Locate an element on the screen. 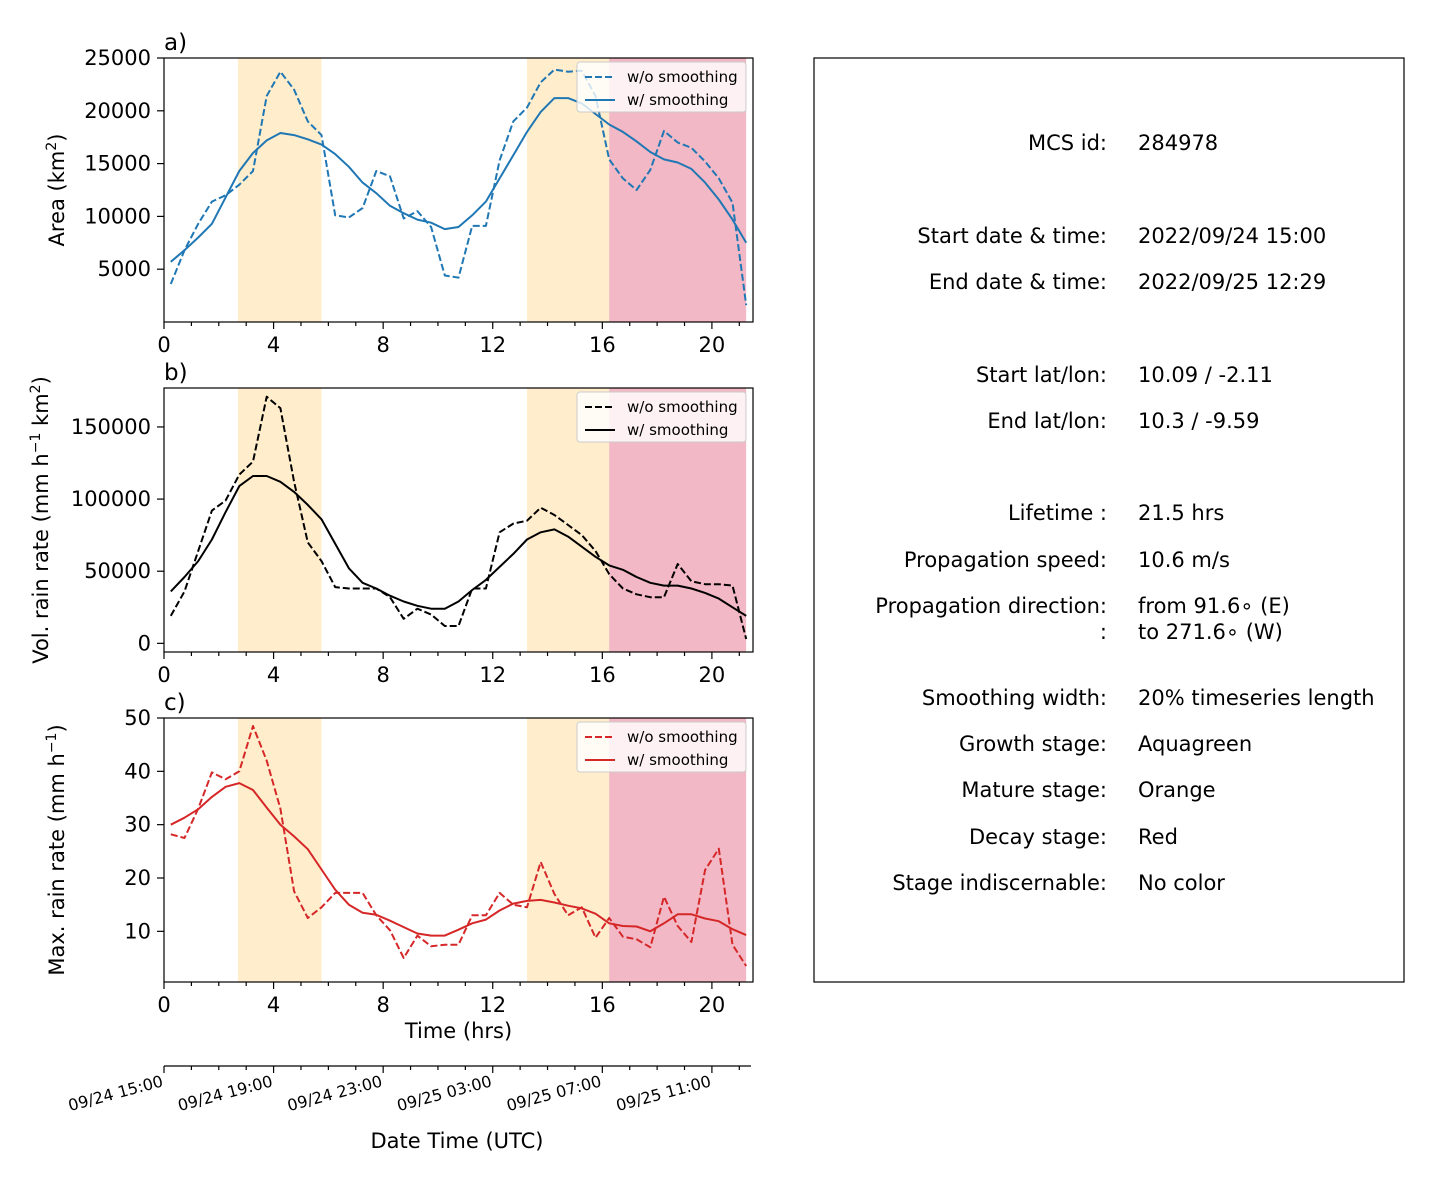 This screenshot has width=1433, height=1181. info-label: Decay stage: is located at coordinates (1038, 837).